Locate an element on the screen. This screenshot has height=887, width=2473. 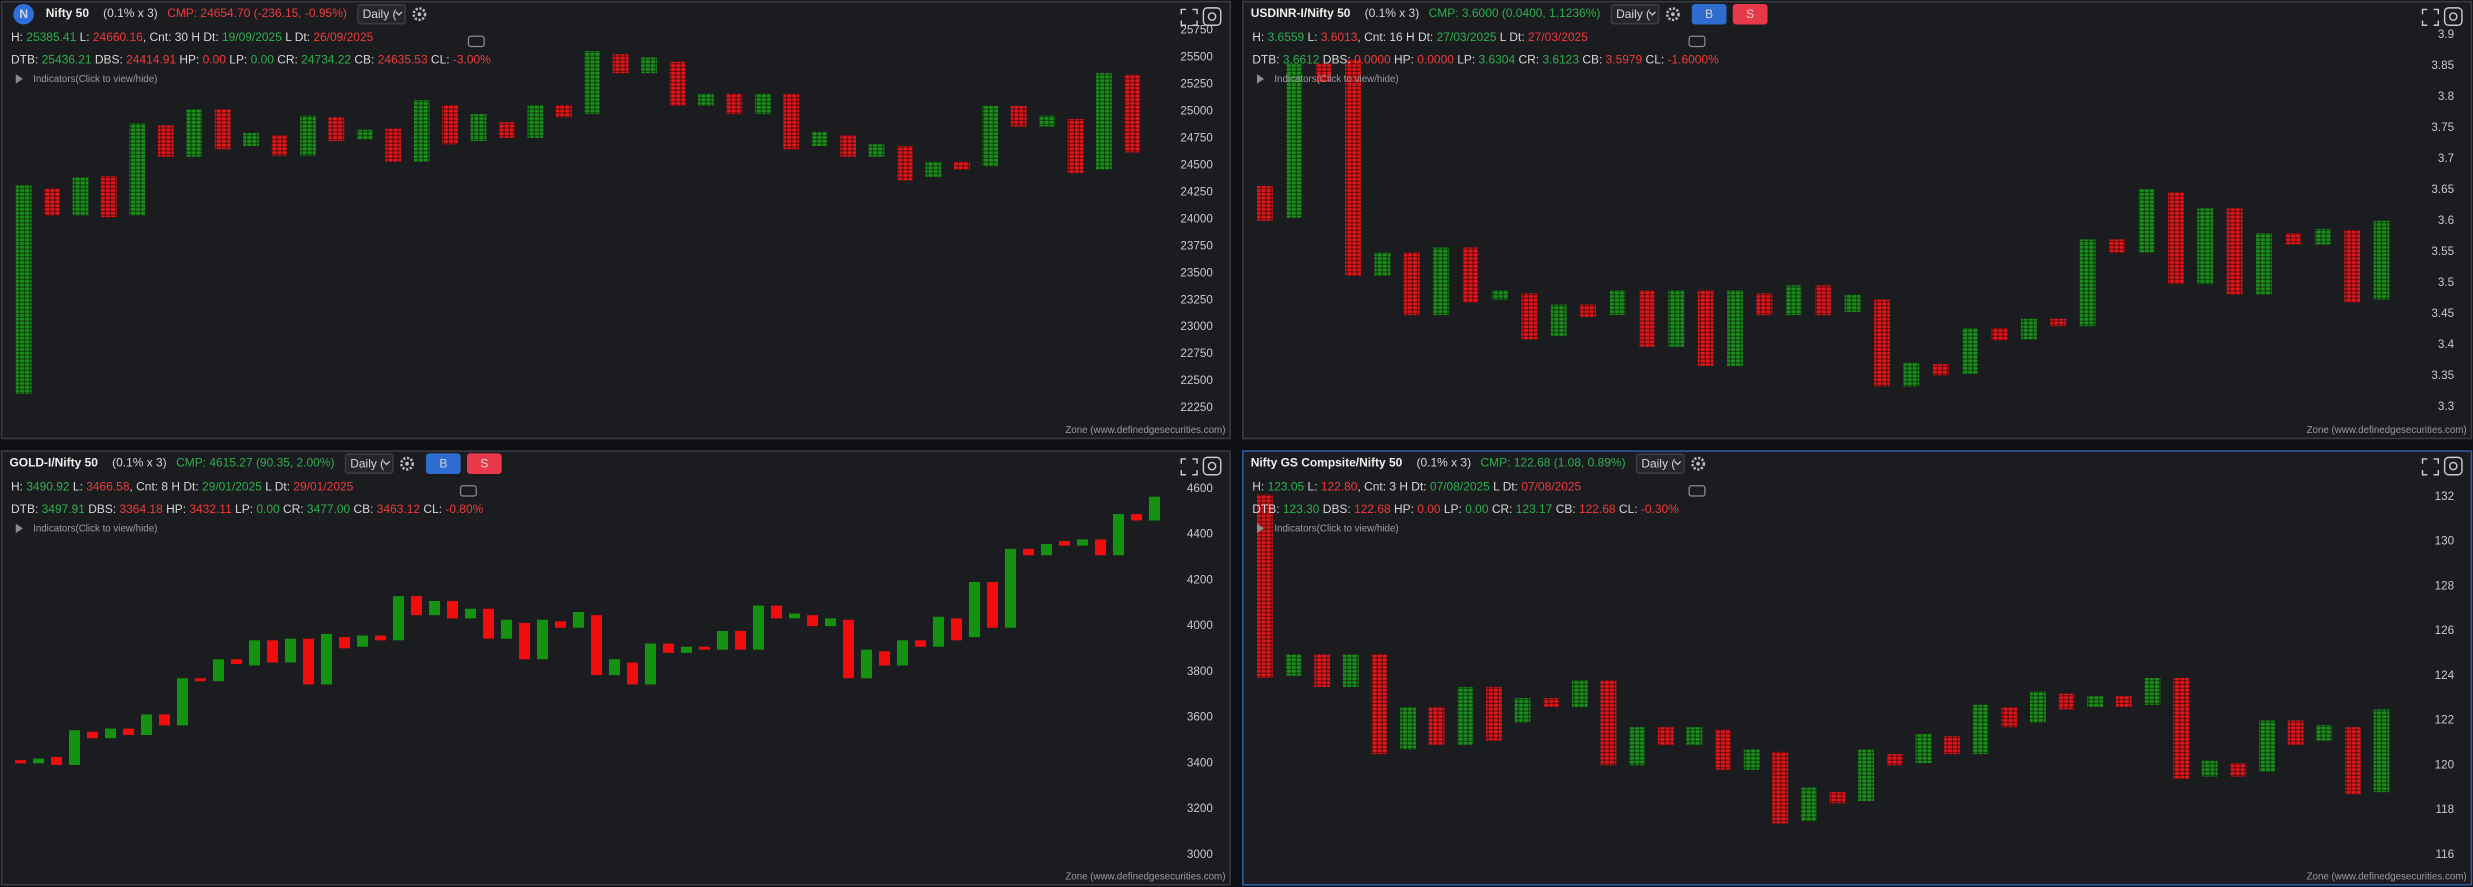
logo is located at coordinates (23, 14).